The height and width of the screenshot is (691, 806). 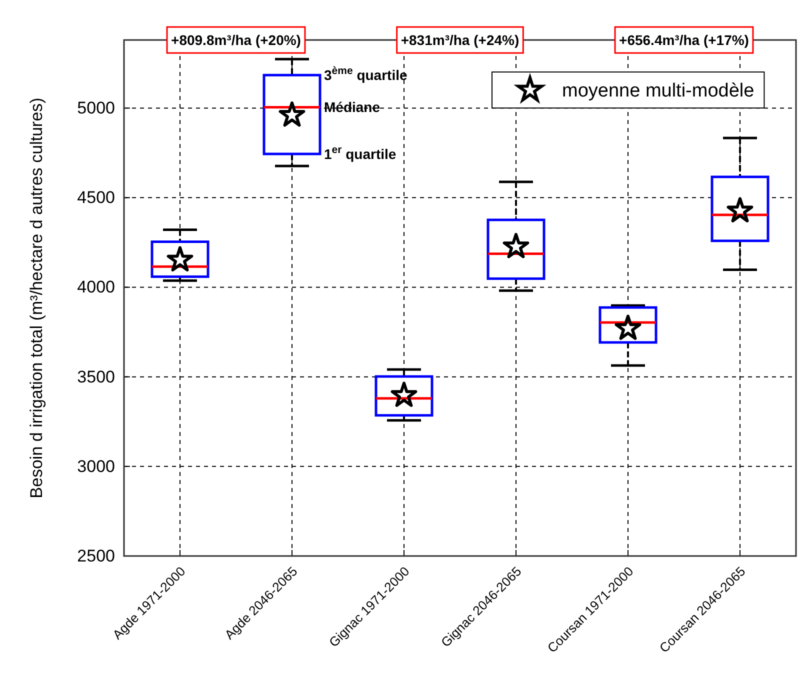 What do you see at coordinates (352, 107) in the screenshot?
I see `annotation: Médiane` at bounding box center [352, 107].